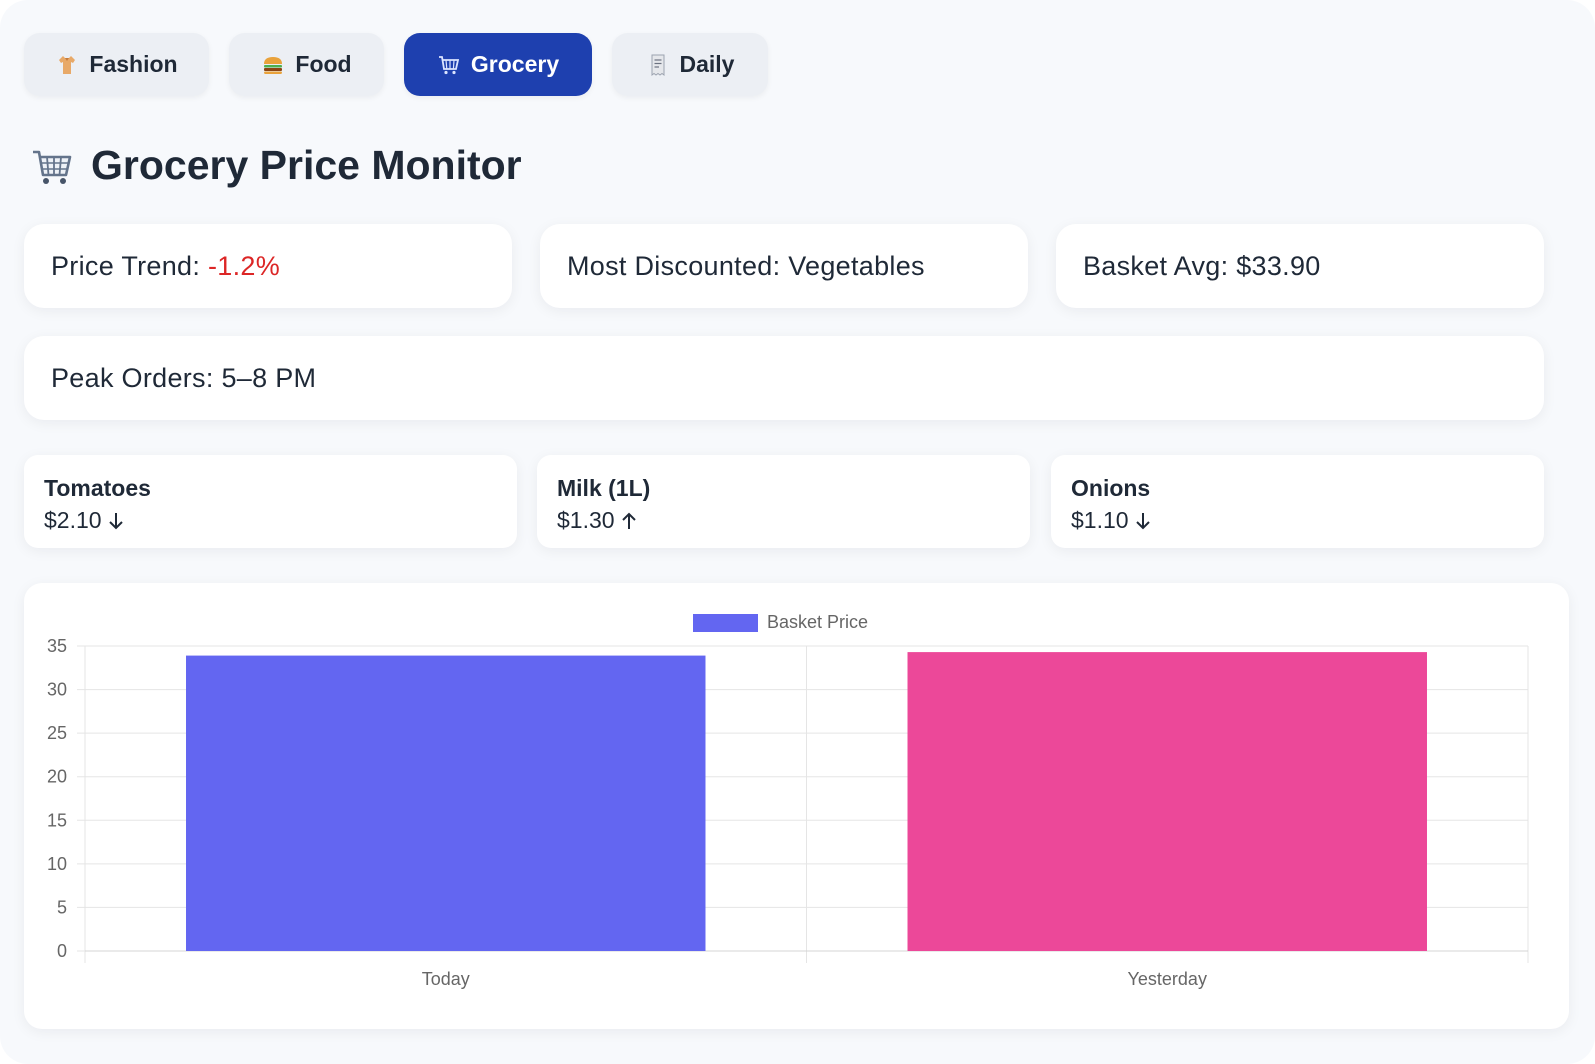 This screenshot has width=1595, height=1064. I want to click on tab-fashion: Fashion, so click(116, 64).